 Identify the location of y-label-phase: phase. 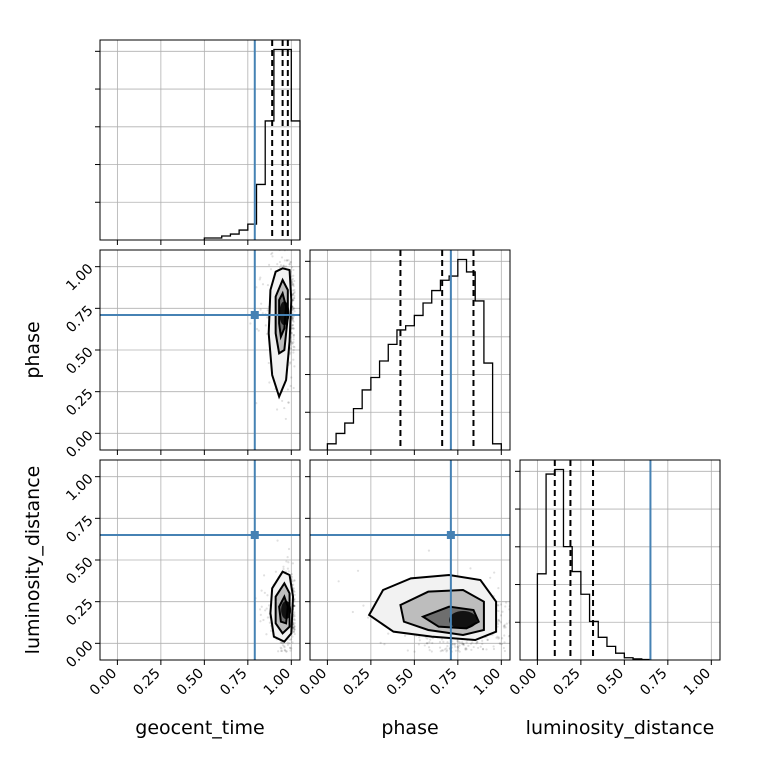
(33, 349).